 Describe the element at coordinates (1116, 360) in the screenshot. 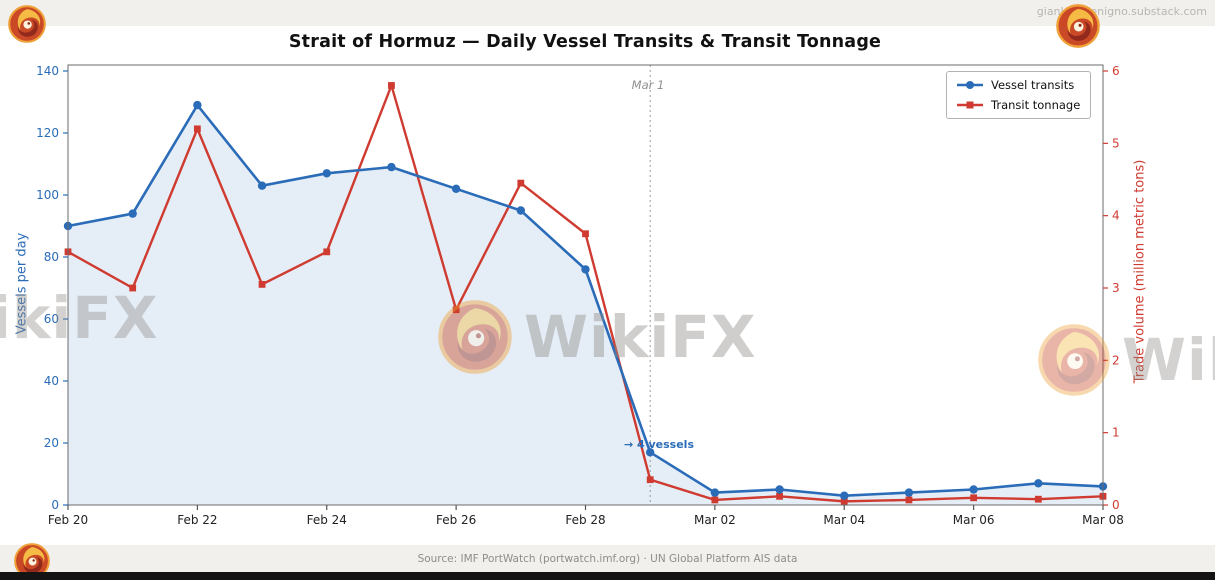

I see `right-tick-label: 2` at that location.